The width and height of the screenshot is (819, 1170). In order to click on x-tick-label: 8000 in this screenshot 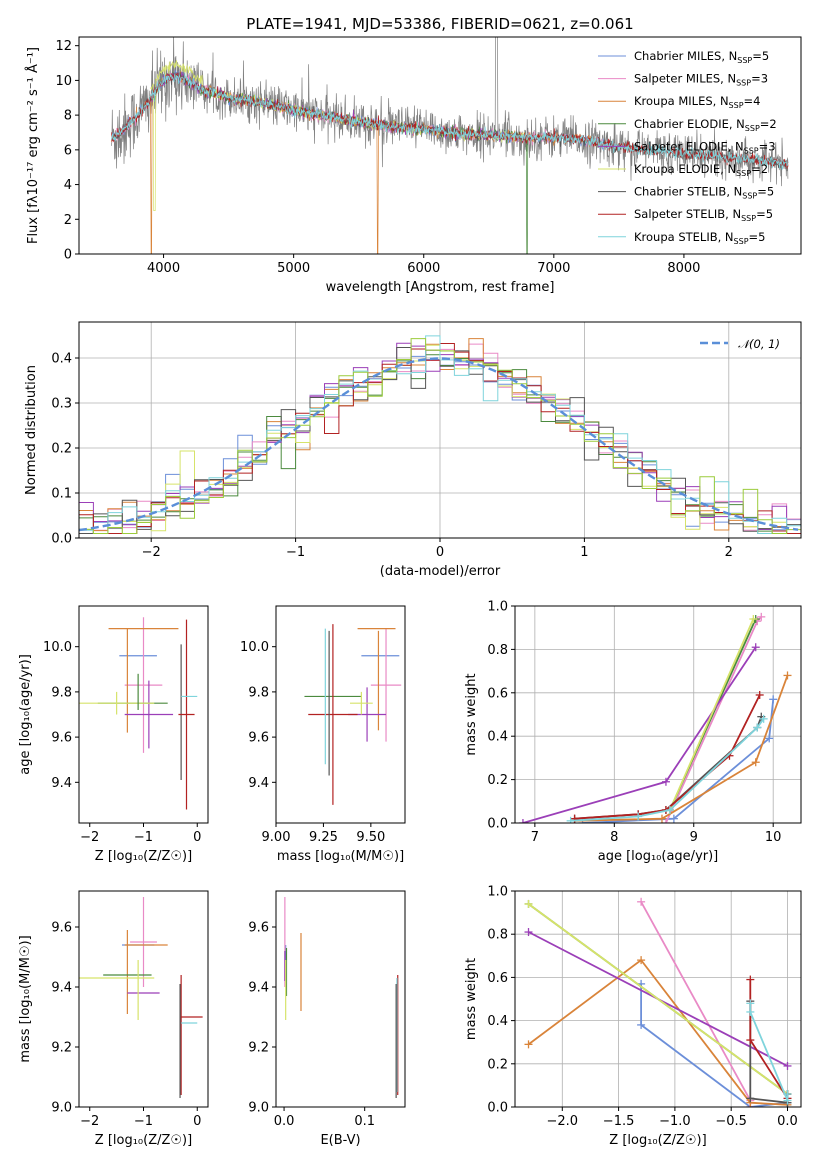, I will do `click(683, 268)`.